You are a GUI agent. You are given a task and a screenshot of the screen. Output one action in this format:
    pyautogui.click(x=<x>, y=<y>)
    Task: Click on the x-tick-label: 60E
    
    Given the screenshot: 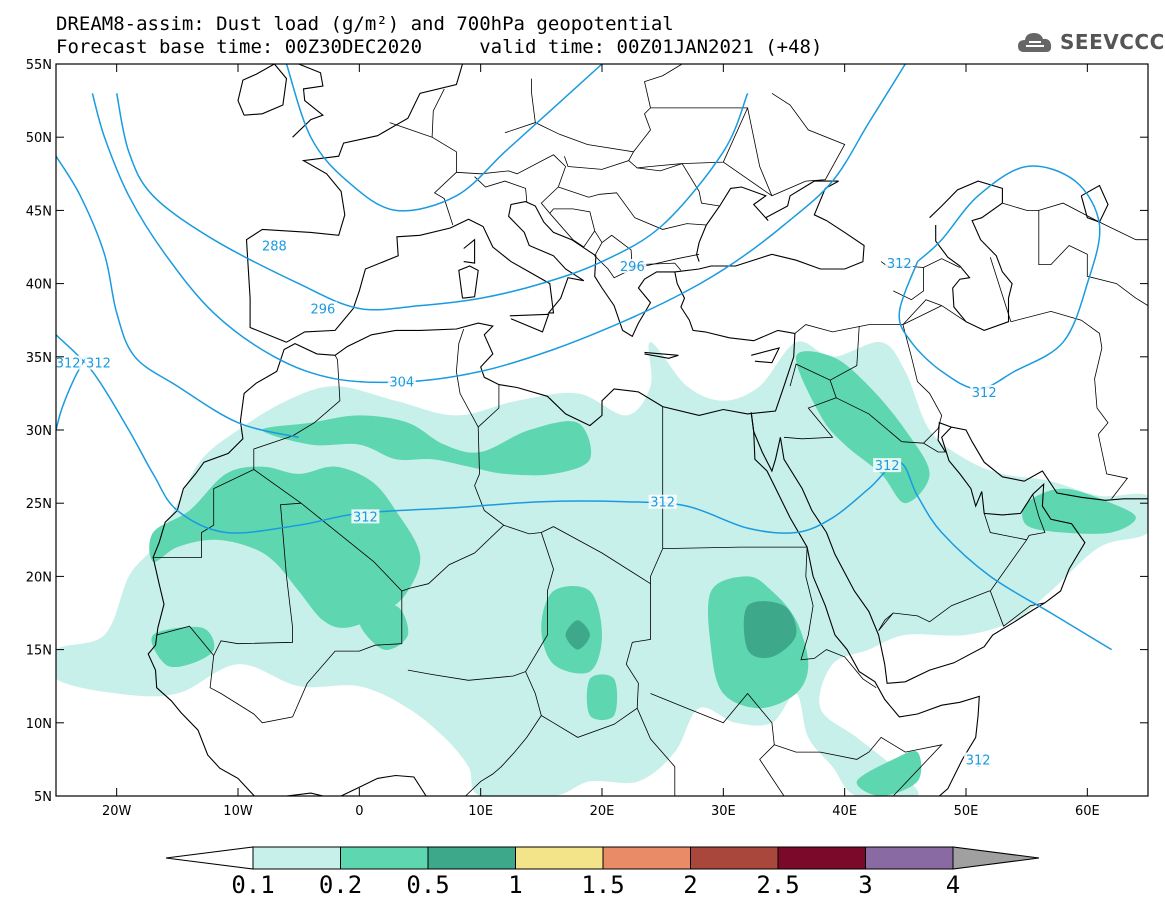 What is the action you would take?
    pyautogui.click(x=1087, y=811)
    